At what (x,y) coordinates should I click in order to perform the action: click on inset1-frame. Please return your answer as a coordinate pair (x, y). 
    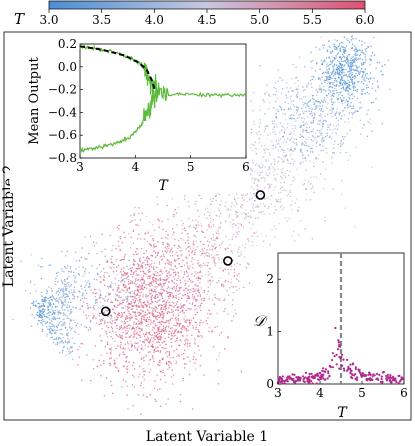
    Looking at the image, I should click on (163, 101).